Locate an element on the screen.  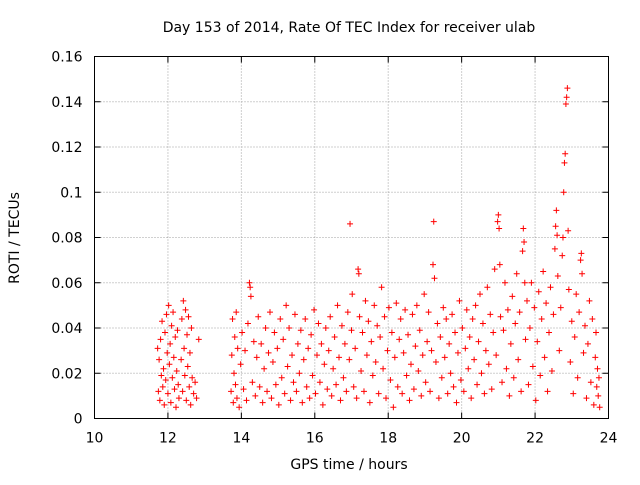
x-tick-label: 24 is located at coordinates (609, 439).